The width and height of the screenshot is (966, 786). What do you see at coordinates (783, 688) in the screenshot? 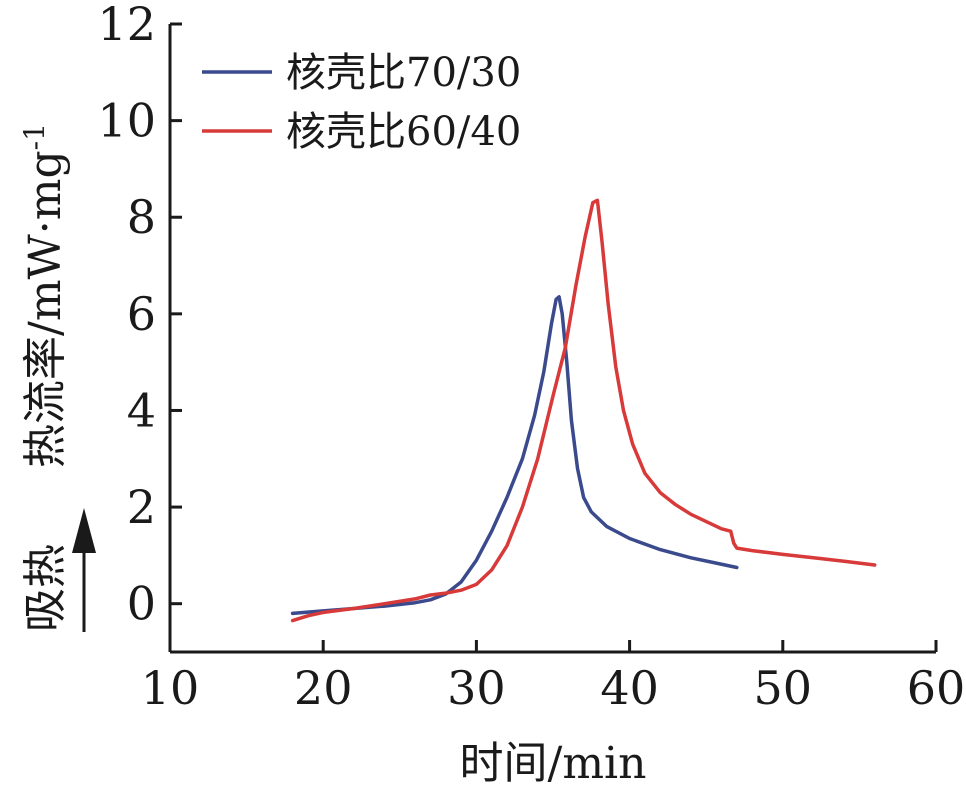
I see `x-tick-label: 50` at bounding box center [783, 688].